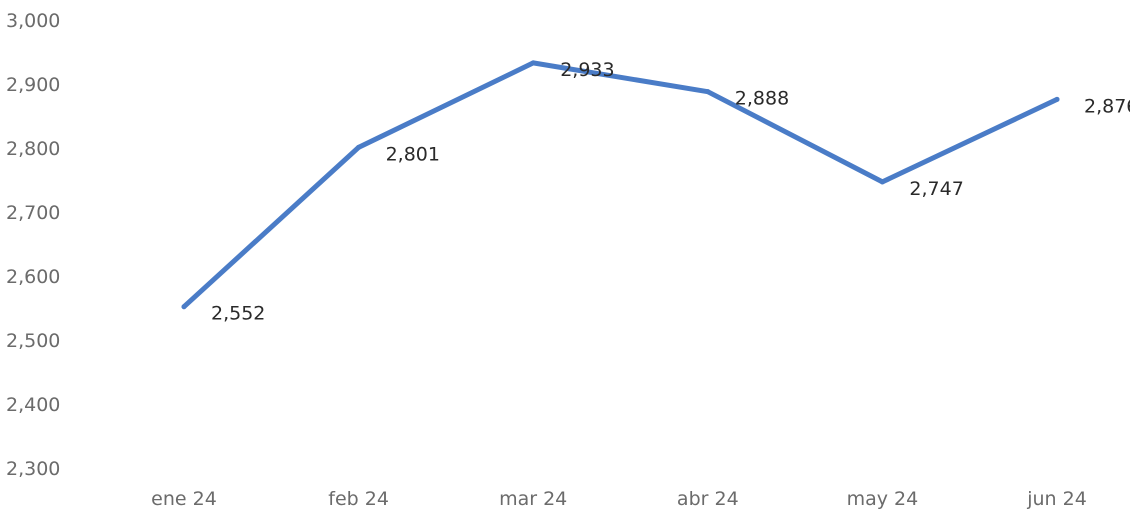 The width and height of the screenshot is (1130, 512). I want to click on x-tick-label: ene 24, so click(184, 499).